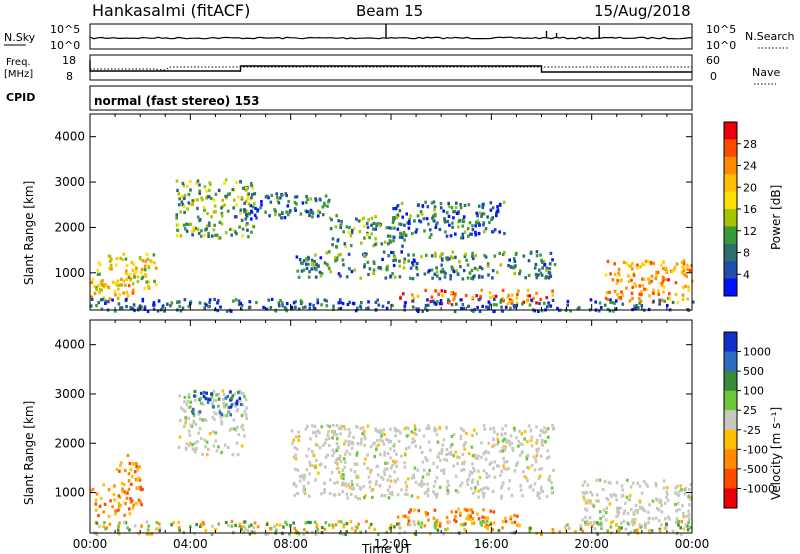  Describe the element at coordinates (69, 76) in the screenshot. I see `freq-tick-bottom: 8` at that location.